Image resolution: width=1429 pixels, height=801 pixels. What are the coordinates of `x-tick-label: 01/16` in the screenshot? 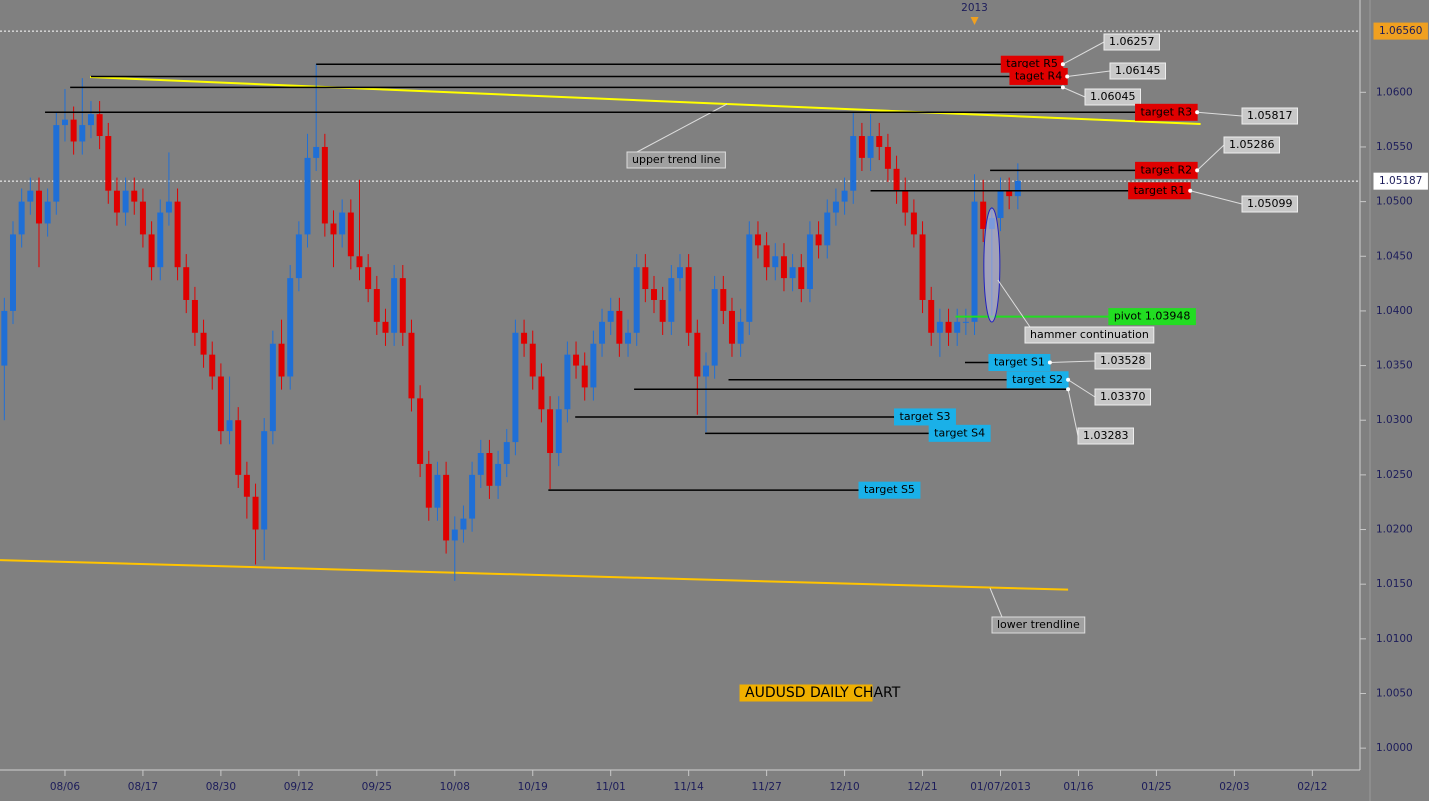 It's located at (1078, 787).